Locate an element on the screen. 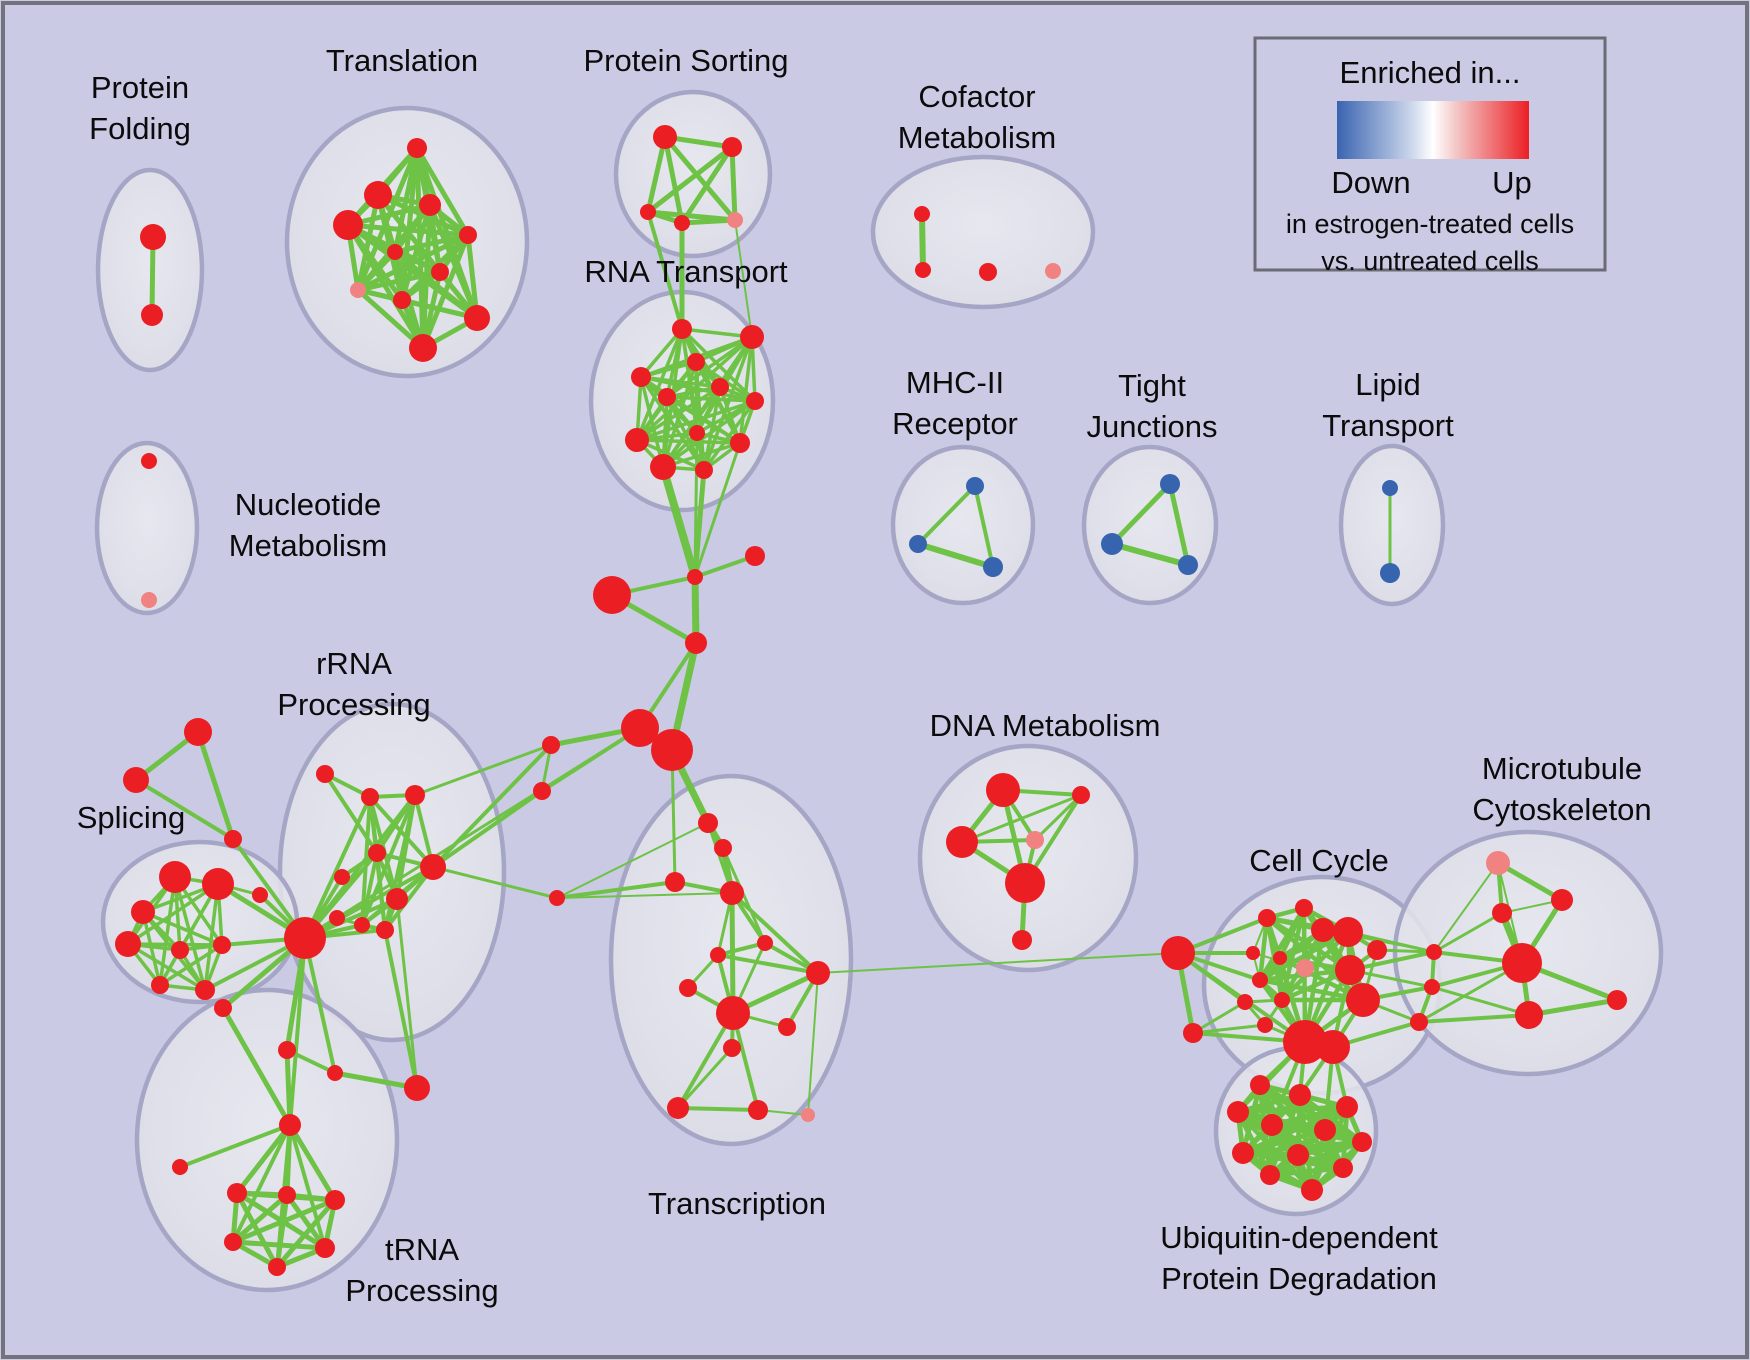 This screenshot has height=1360, width=1750. edge-sp6-sp7 is located at coordinates (191, 965).